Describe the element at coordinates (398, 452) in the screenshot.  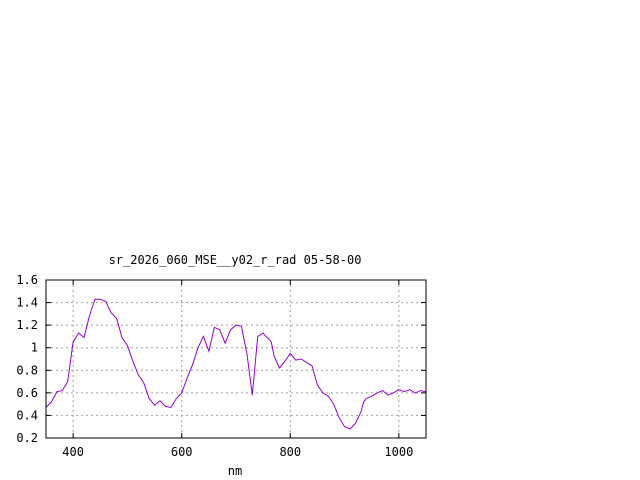
I see `x-tick-label: 1000` at that location.